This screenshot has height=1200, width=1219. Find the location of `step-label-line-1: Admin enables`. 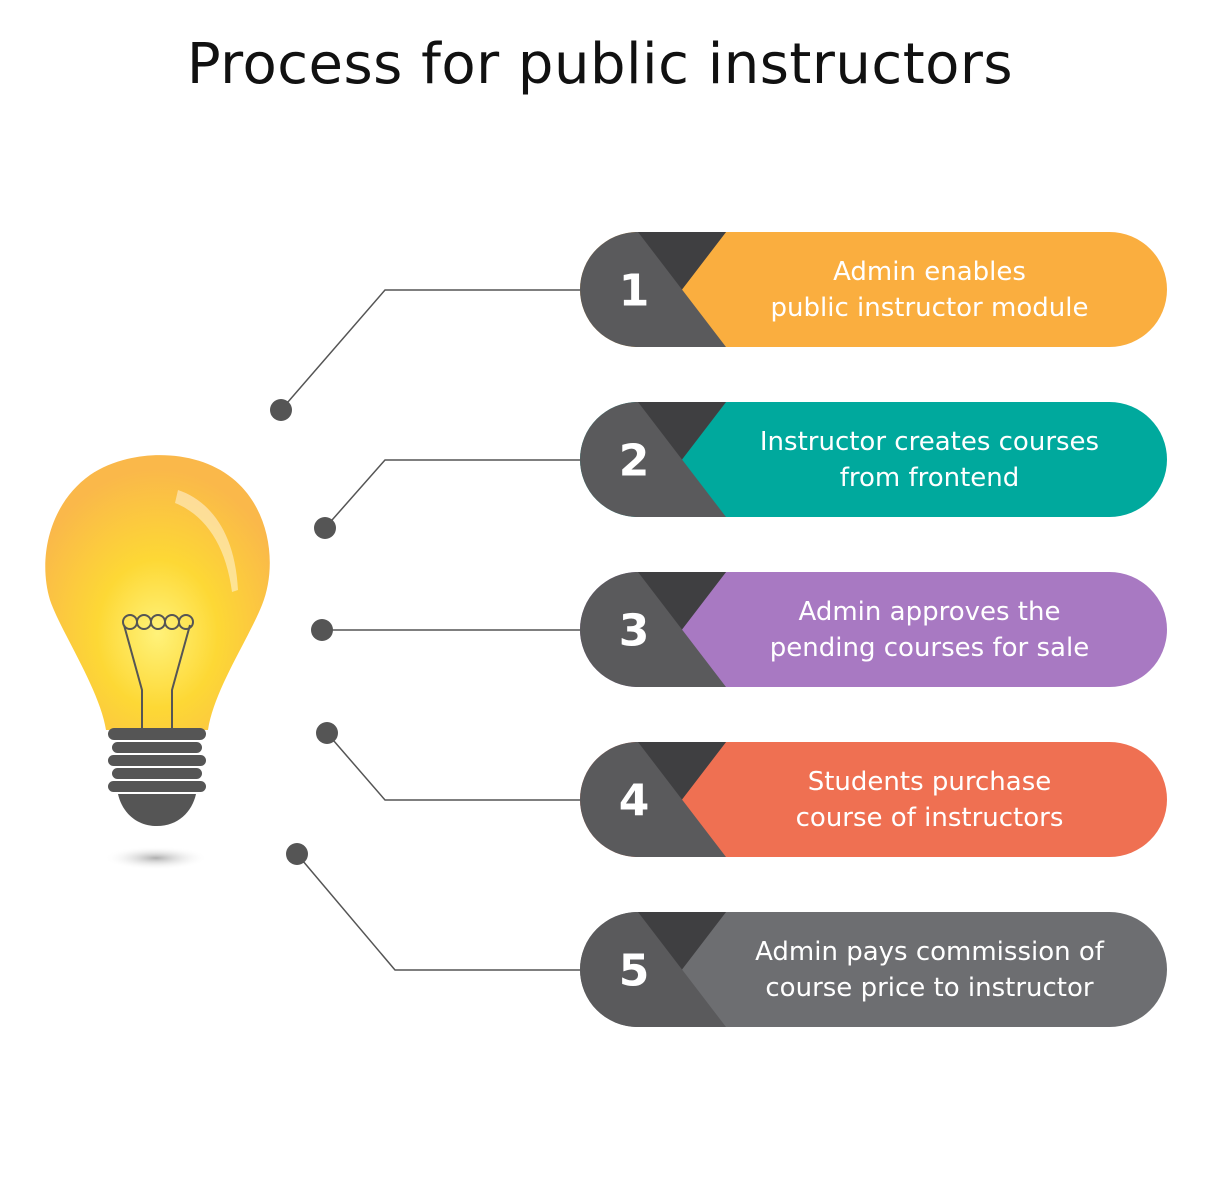

step-label-line-1: Admin enables is located at coordinates (929, 271).